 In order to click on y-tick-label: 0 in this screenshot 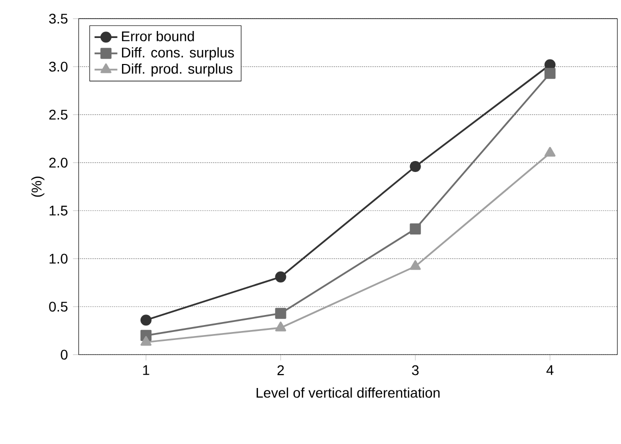, I will do `click(64, 355)`.